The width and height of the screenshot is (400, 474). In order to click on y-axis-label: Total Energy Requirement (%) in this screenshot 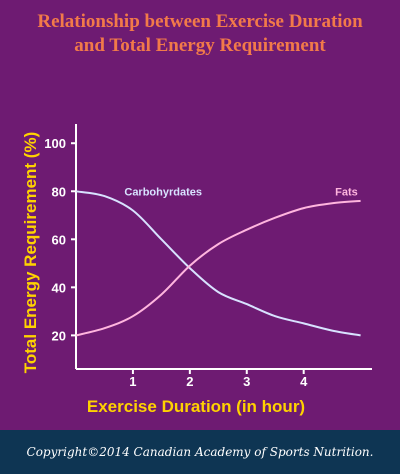, I will do `click(30, 253)`.